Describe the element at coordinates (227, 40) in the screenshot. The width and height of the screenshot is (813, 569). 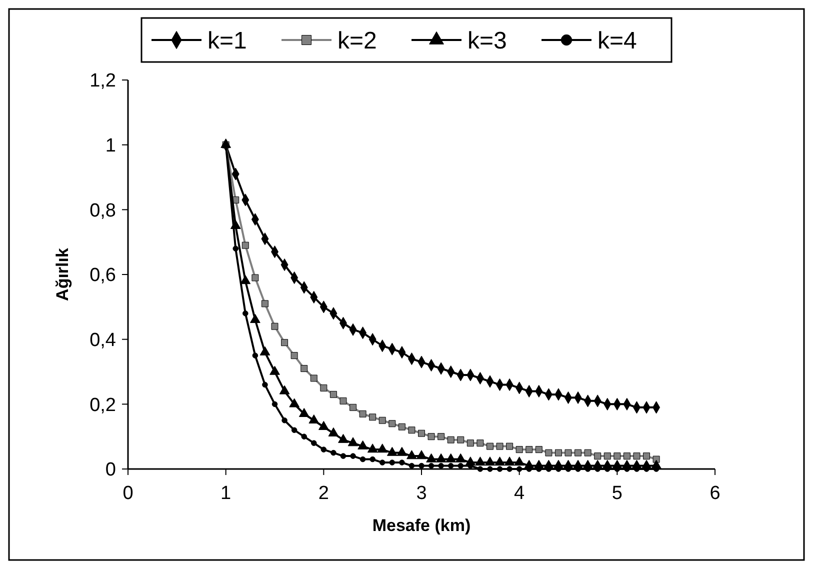
I see `legend-label: k=1` at that location.